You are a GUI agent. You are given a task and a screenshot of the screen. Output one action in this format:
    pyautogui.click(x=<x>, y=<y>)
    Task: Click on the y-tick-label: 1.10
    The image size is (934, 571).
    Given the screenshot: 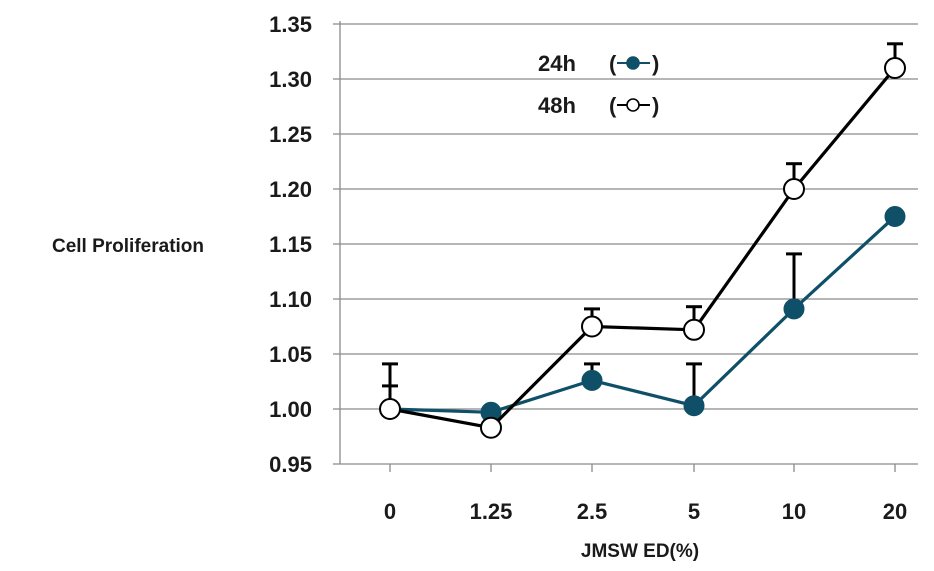 What is the action you would take?
    pyautogui.click(x=290, y=299)
    